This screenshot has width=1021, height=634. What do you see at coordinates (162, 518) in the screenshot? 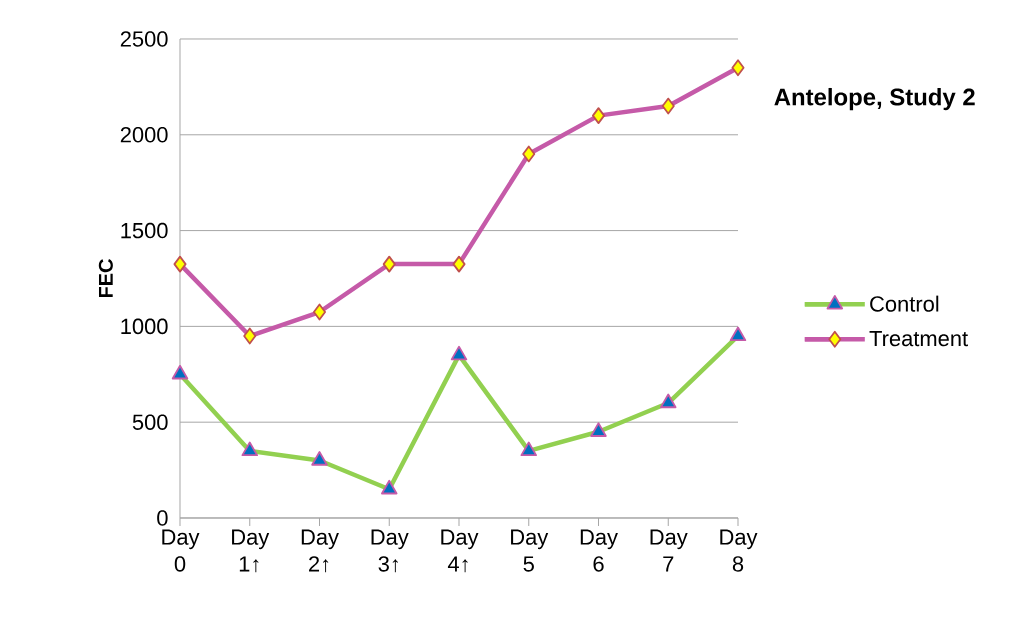
I see `y-tick-label: 0` at bounding box center [162, 518].